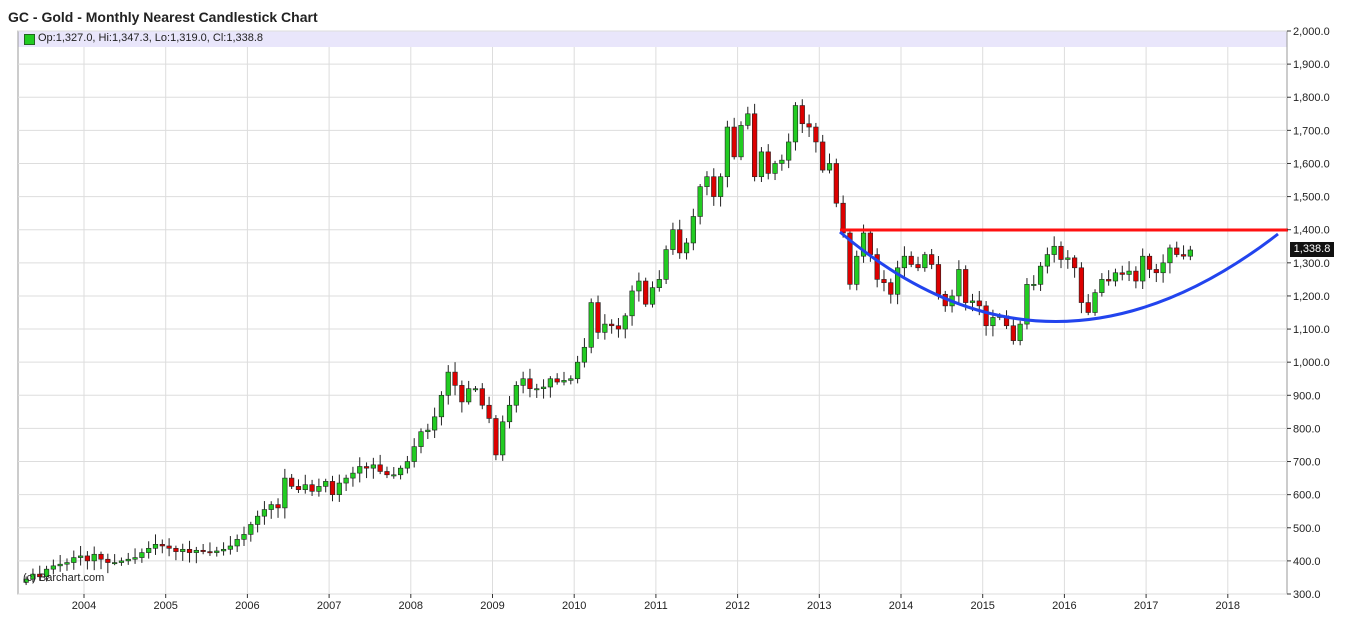 This screenshot has width=1362, height=631. I want to click on x-tick-label: 2012, so click(737, 606).